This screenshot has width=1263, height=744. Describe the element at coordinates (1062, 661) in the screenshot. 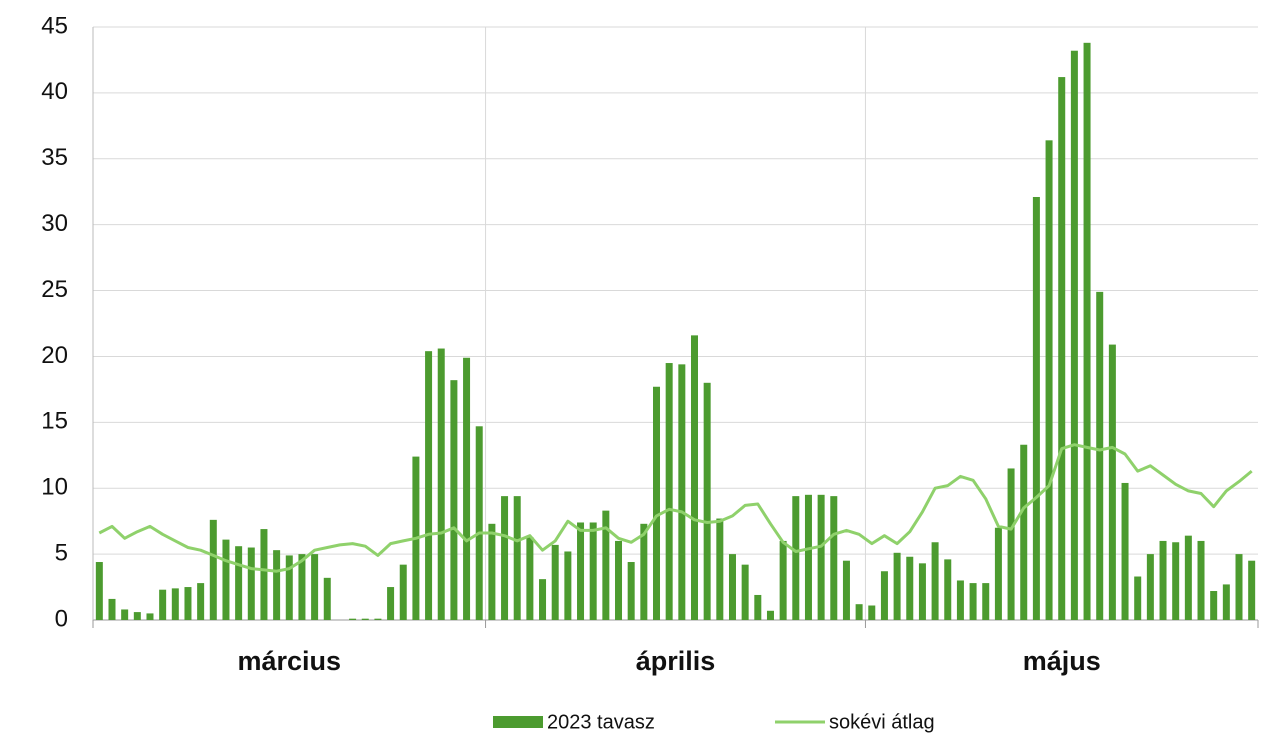

I see `month-label: május` at that location.